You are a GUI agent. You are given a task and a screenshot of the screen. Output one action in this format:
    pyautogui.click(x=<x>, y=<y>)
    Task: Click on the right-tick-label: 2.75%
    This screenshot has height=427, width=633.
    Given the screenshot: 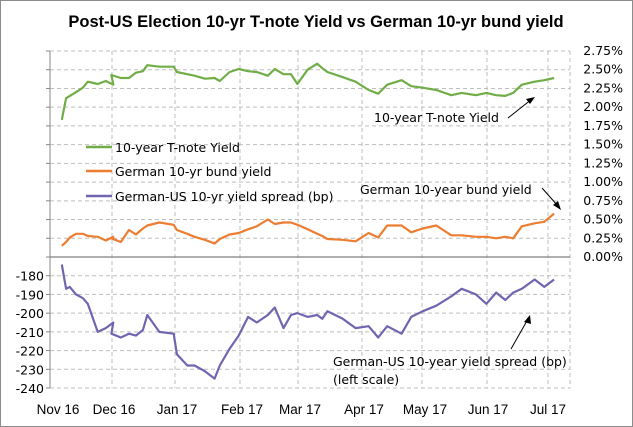 What is the action you would take?
    pyautogui.click(x=603, y=50)
    